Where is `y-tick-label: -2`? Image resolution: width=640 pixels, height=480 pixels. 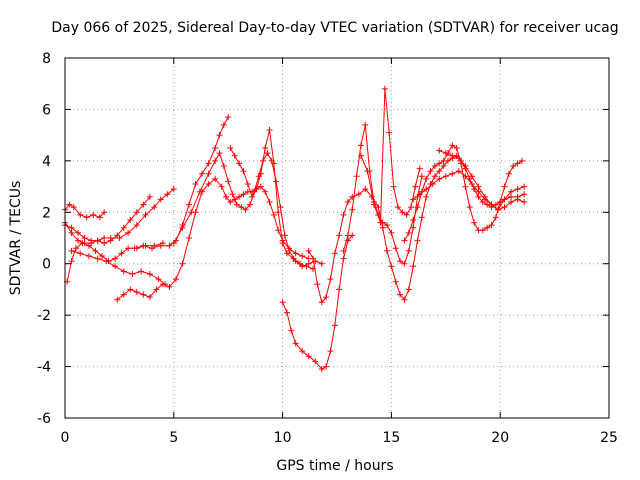 y-tick-label: -2 is located at coordinates (44, 316).